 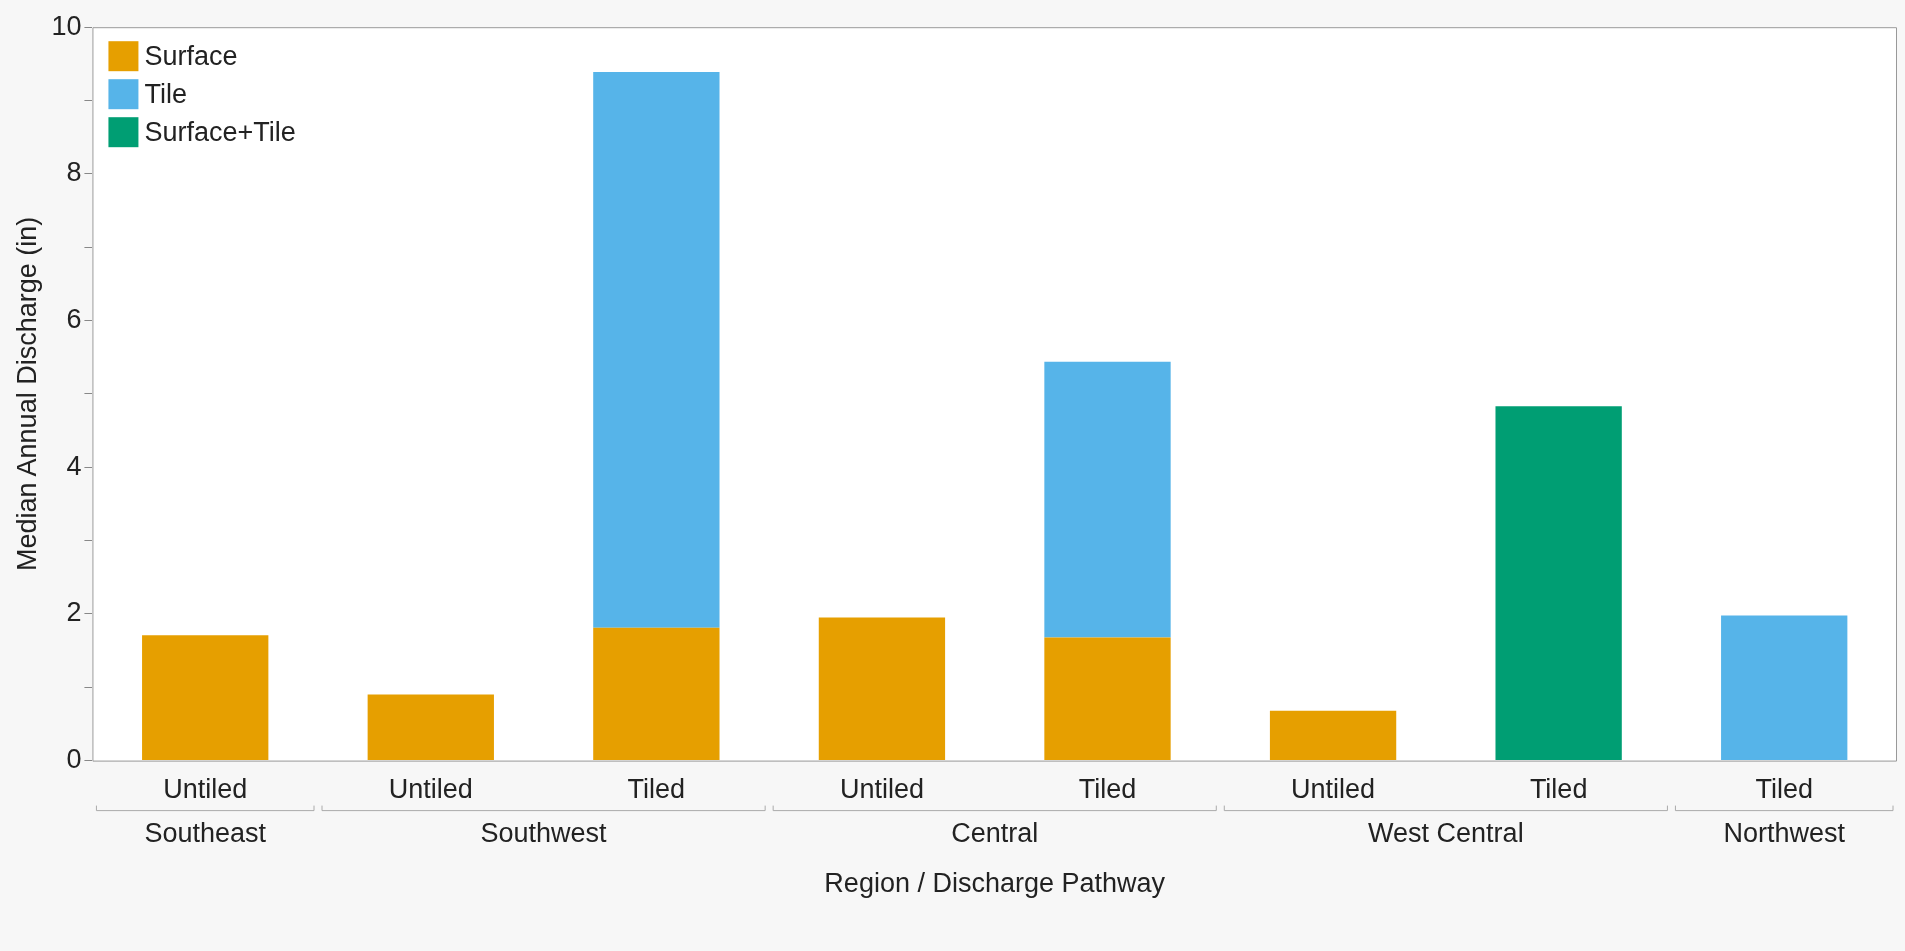 I want to click on text: West Central, so click(x=1446, y=832).